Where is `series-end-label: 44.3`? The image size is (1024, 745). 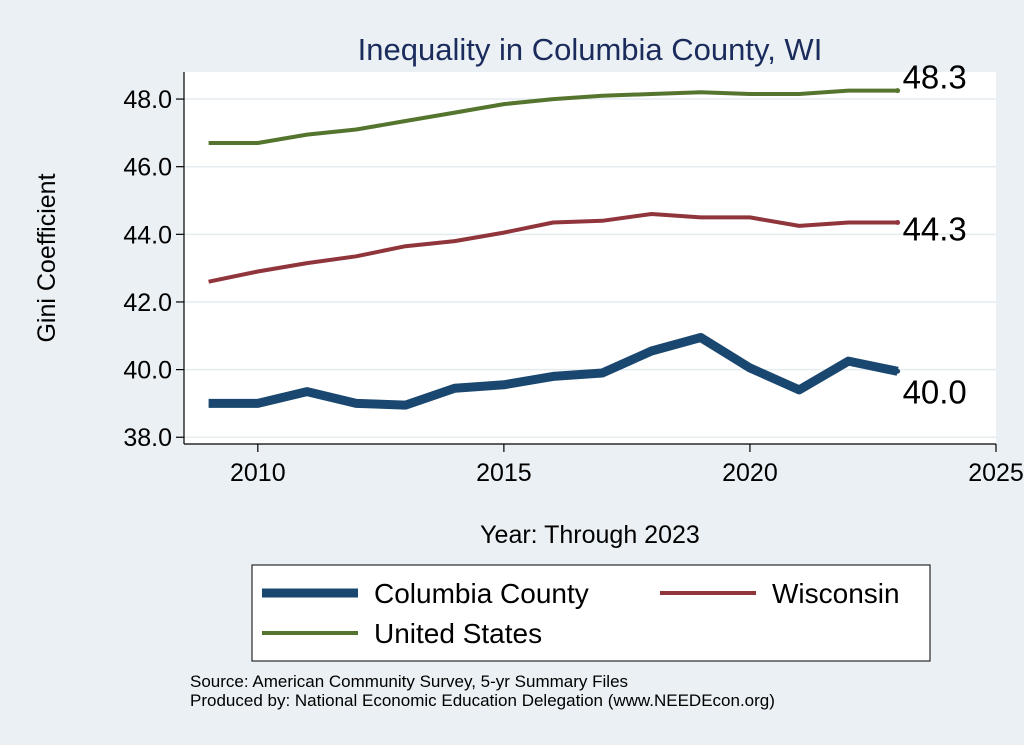
series-end-label: 44.3 is located at coordinates (935, 228).